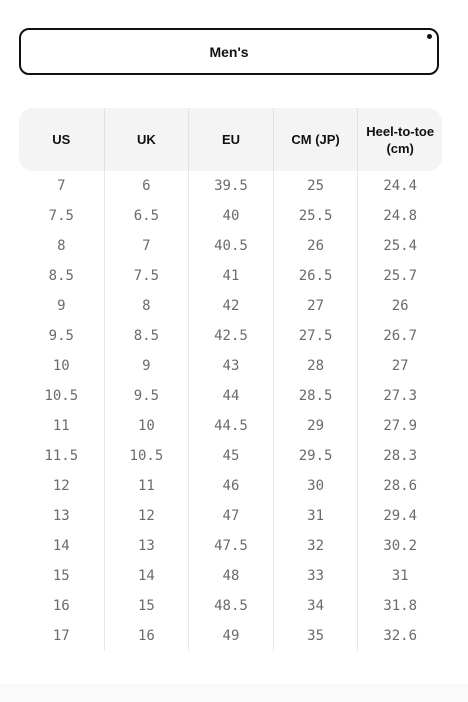  Describe the element at coordinates (315, 546) in the screenshot. I see `cell-cm-jp: 32` at that location.